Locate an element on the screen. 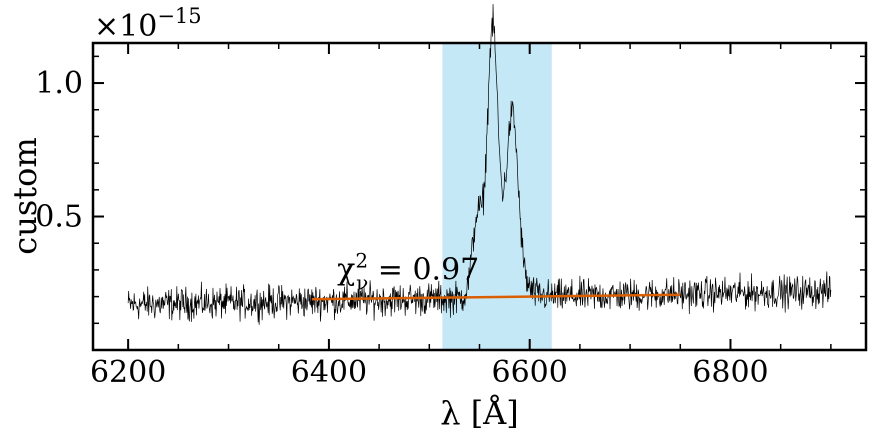  fit-line-layer is located at coordinates (496, 297).